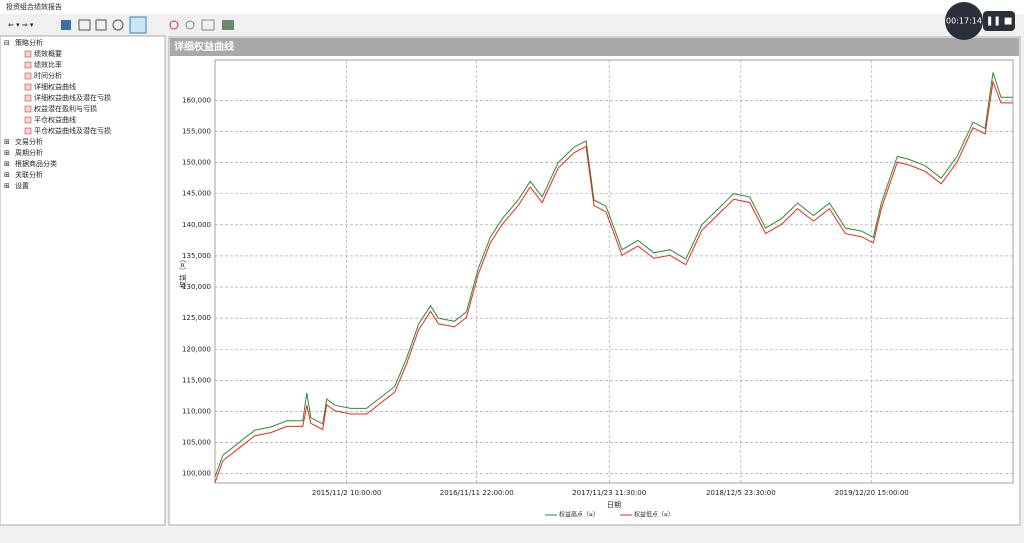 The width and height of the screenshot is (1024, 543). Describe the element at coordinates (594, 47) in the screenshot. I see `panel-header` at that location.